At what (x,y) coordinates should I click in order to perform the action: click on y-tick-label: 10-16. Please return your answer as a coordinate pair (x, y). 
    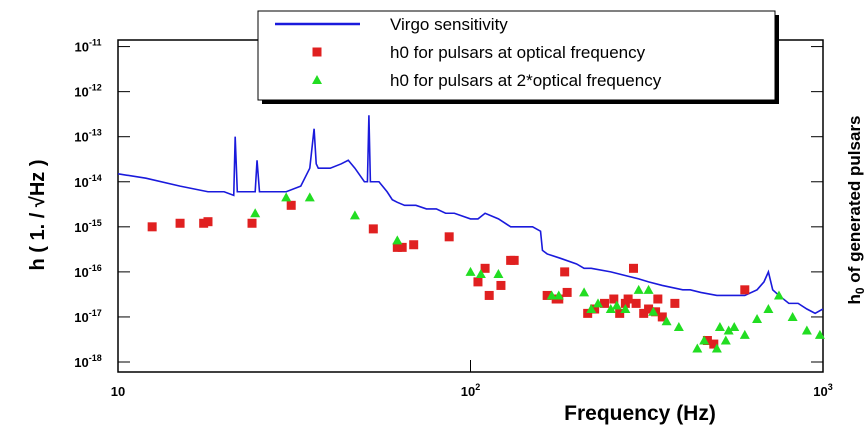
    Looking at the image, I should click on (87, 271).